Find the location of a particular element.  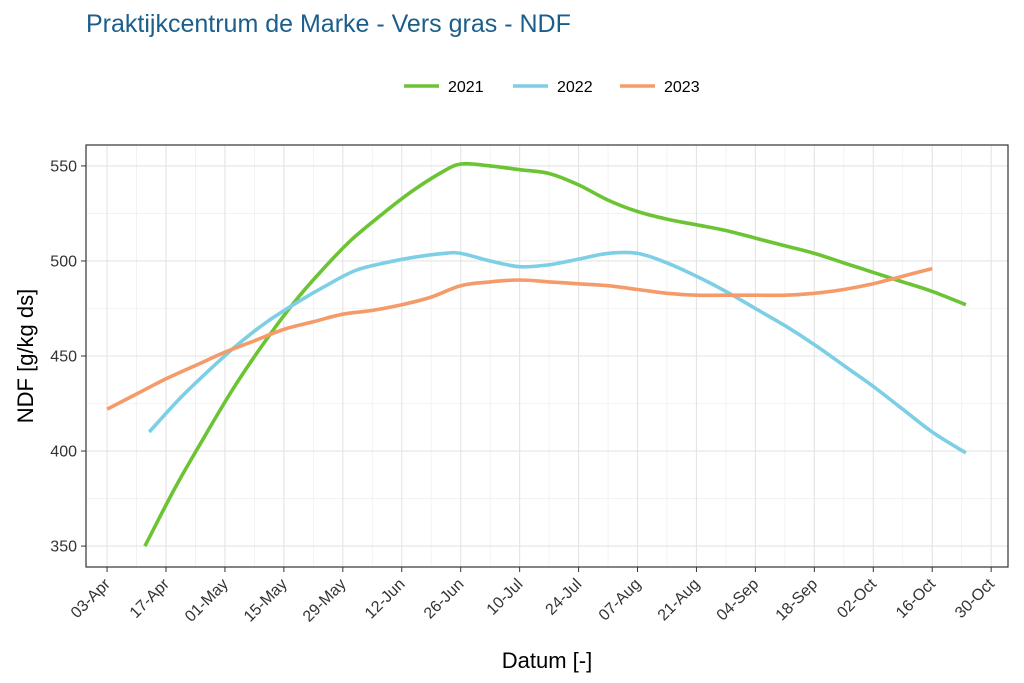

y-tick-label: 450 is located at coordinates (63, 357).